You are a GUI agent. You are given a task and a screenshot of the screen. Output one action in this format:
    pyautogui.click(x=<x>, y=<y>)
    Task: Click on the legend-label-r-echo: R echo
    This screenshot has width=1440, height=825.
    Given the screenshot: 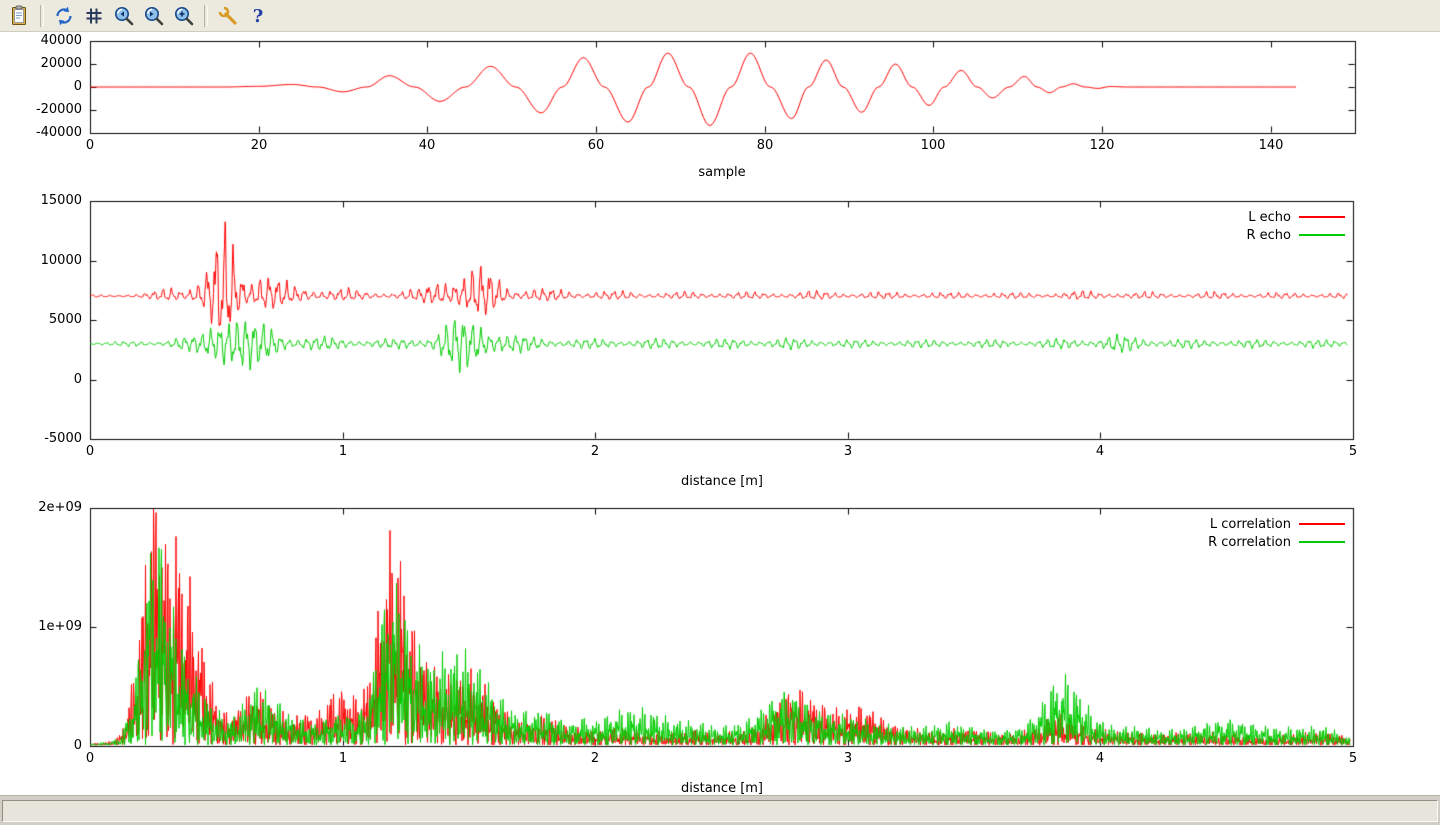 What is the action you would take?
    pyautogui.click(x=1268, y=235)
    